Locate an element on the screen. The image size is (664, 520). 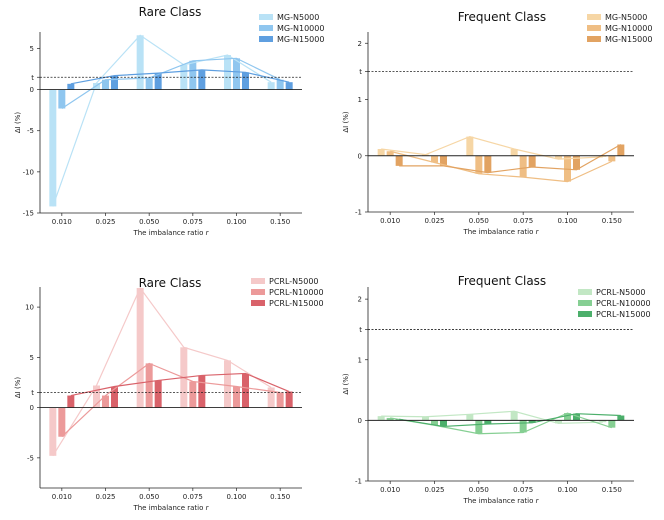
series-line-mg-n15000 is located at coordinates (510, 158).